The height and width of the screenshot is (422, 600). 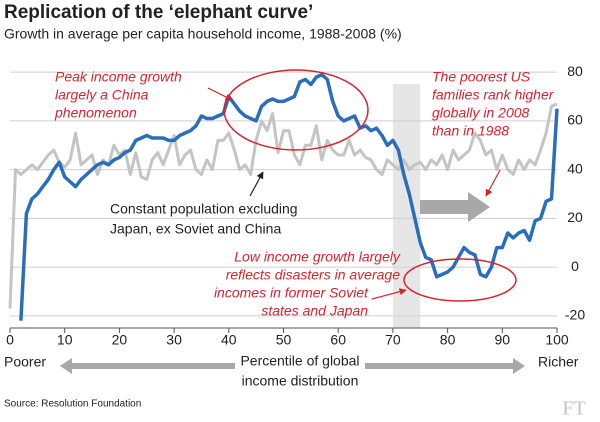 What do you see at coordinates (300, 381) in the screenshot?
I see `x-axis-label: income distribution` at bounding box center [300, 381].